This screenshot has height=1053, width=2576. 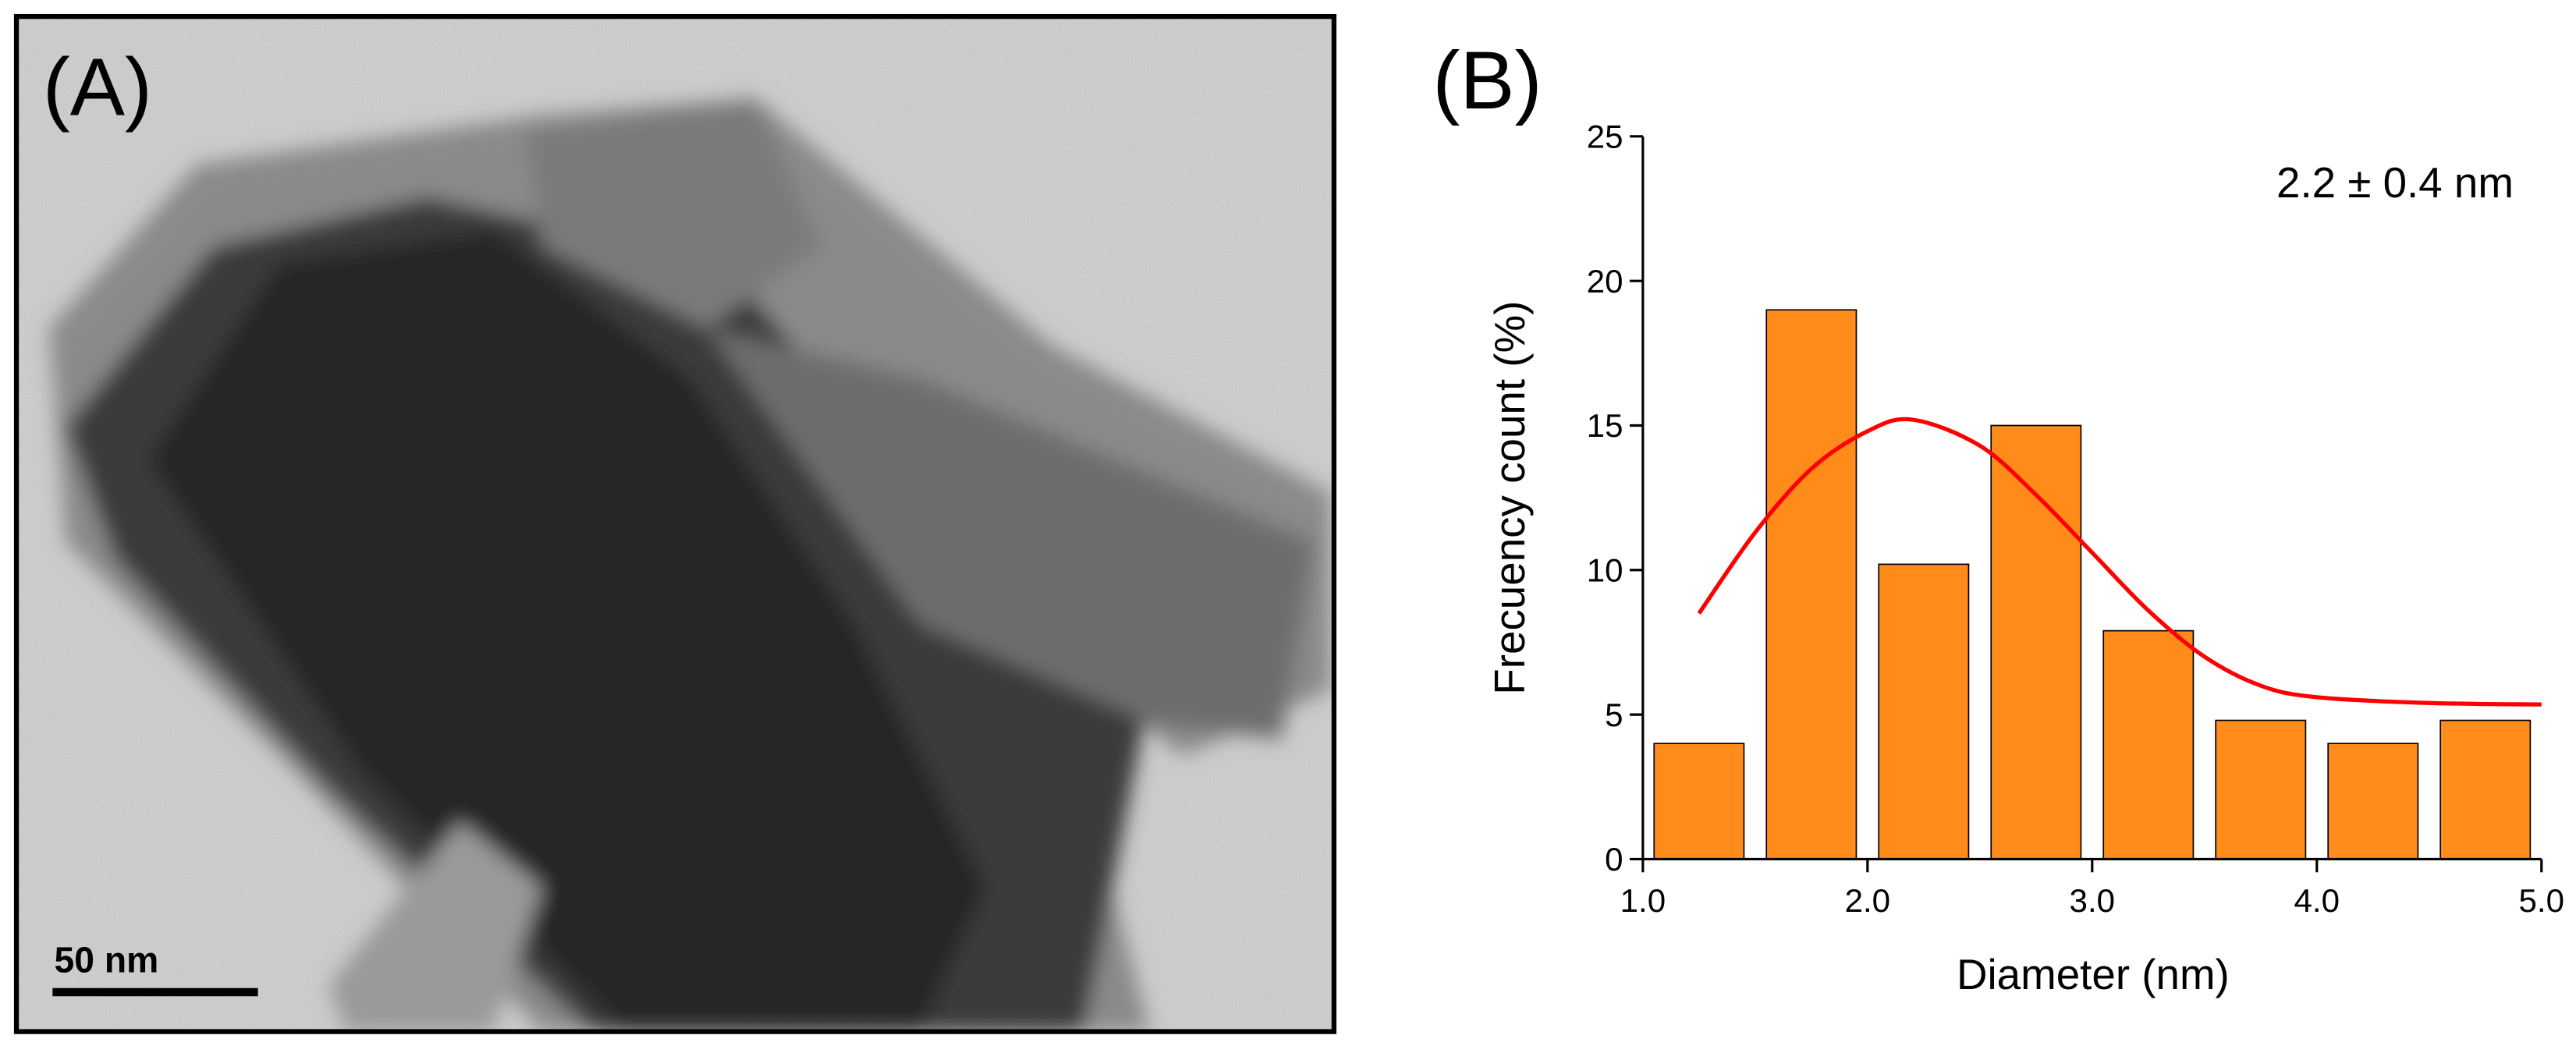 I want to click on y-tick-label: 20, so click(x=1605, y=281).